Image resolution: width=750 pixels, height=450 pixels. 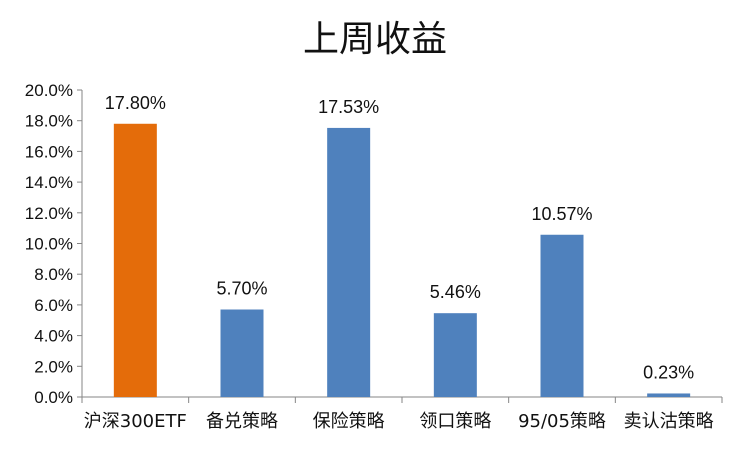 I want to click on x-category-label: 领口策略, so click(x=455, y=421).